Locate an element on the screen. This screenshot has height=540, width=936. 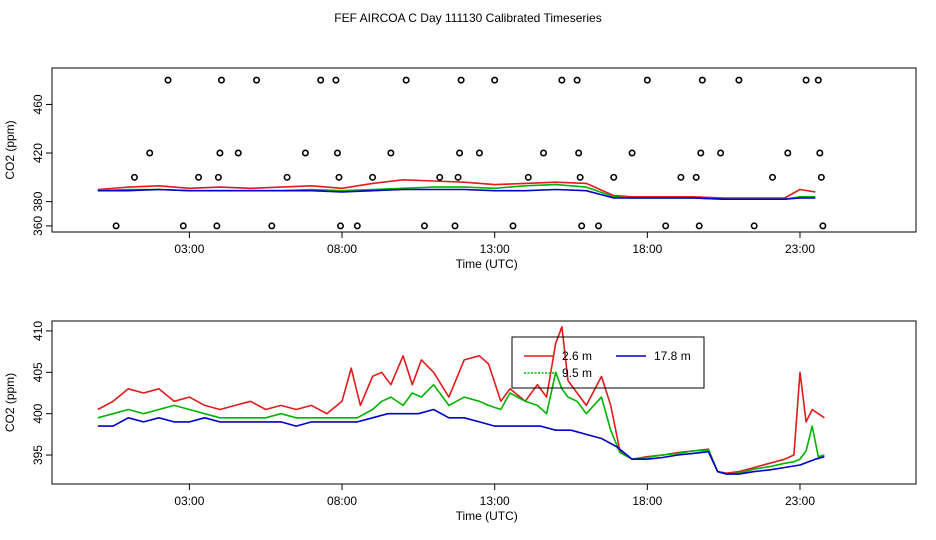
legend: 2.6 m 17.8 m 9.5 m is located at coordinates (608, 362).